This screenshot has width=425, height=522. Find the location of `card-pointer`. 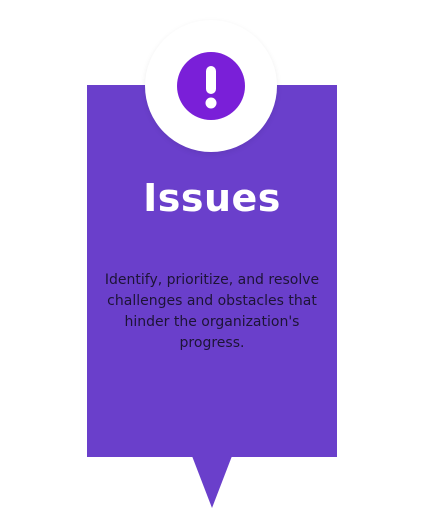

card-pointer is located at coordinates (212, 482).